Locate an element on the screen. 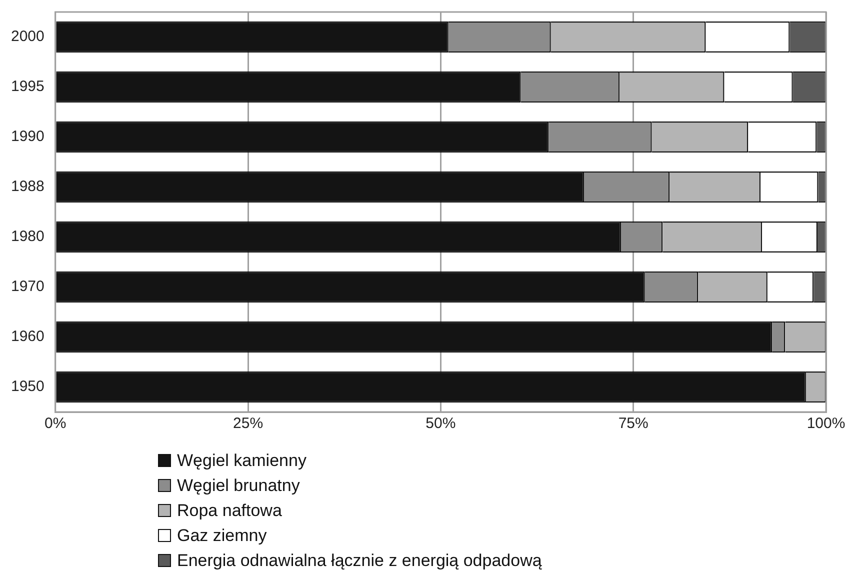 The width and height of the screenshot is (854, 578). legend-label: Węgiel kamienny is located at coordinates (241, 460).